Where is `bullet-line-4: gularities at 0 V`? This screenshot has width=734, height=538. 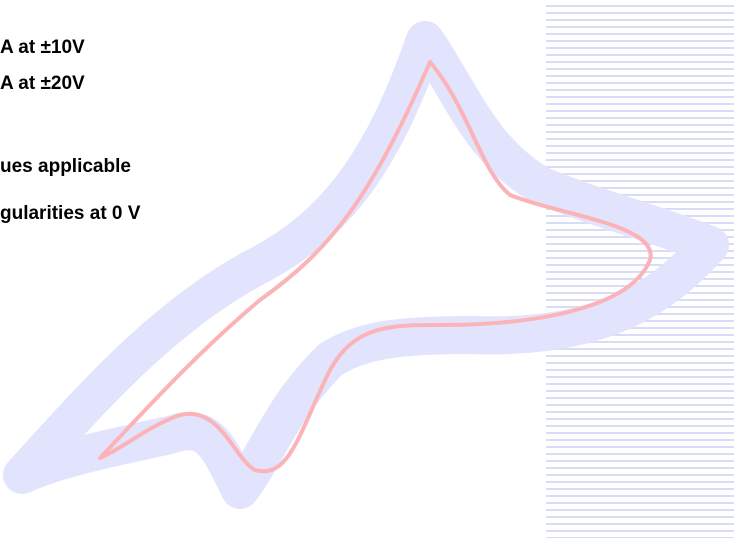
bullet-line-4: gularities at 0 V is located at coordinates (70, 213).